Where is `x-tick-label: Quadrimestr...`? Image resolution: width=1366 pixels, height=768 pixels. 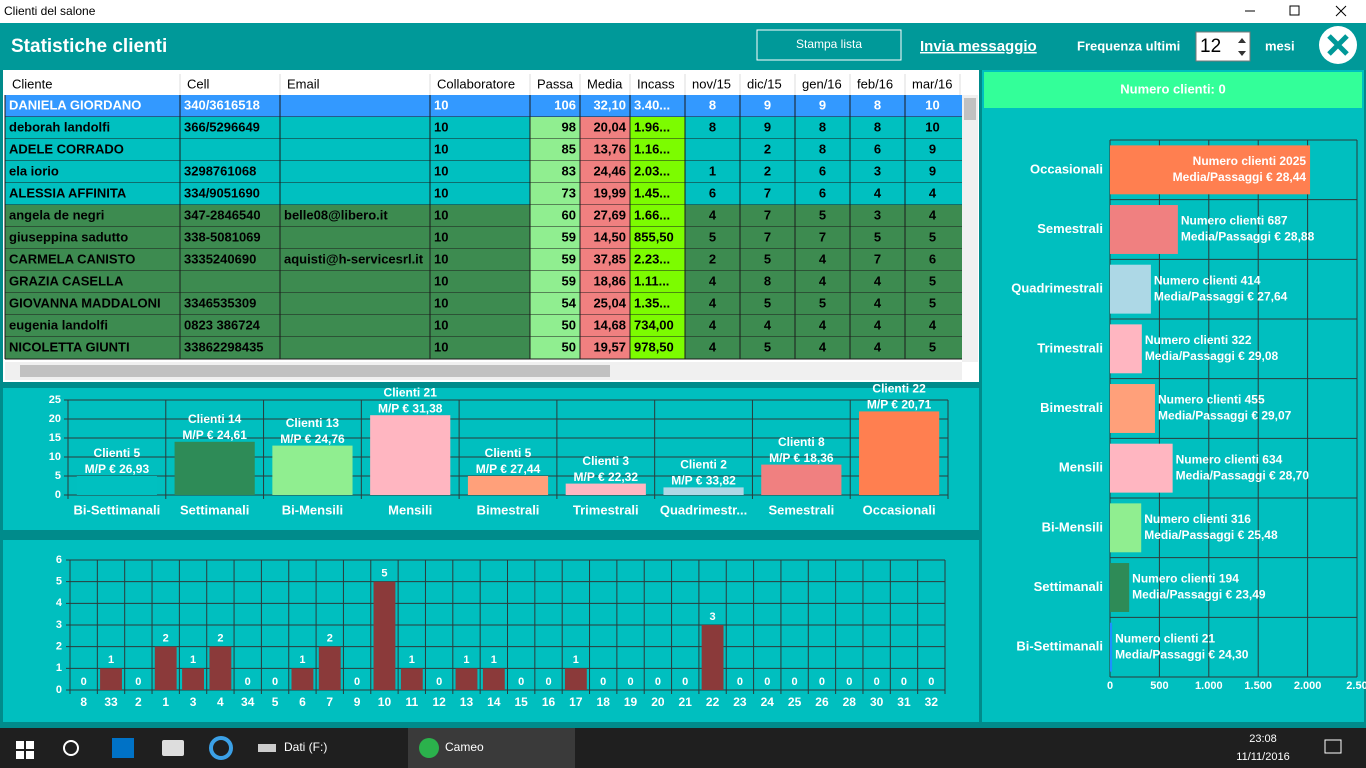 x-tick-label: Quadrimestr... is located at coordinates (703, 509).